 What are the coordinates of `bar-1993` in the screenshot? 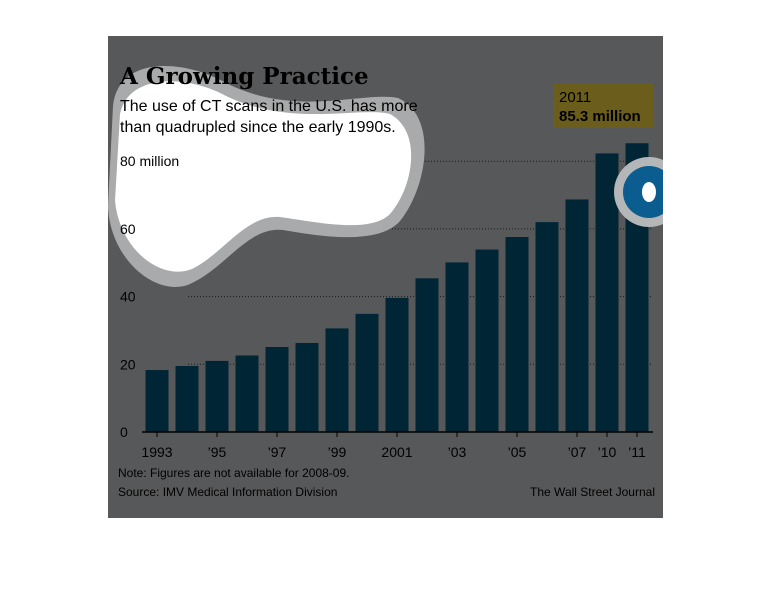 It's located at (157, 401).